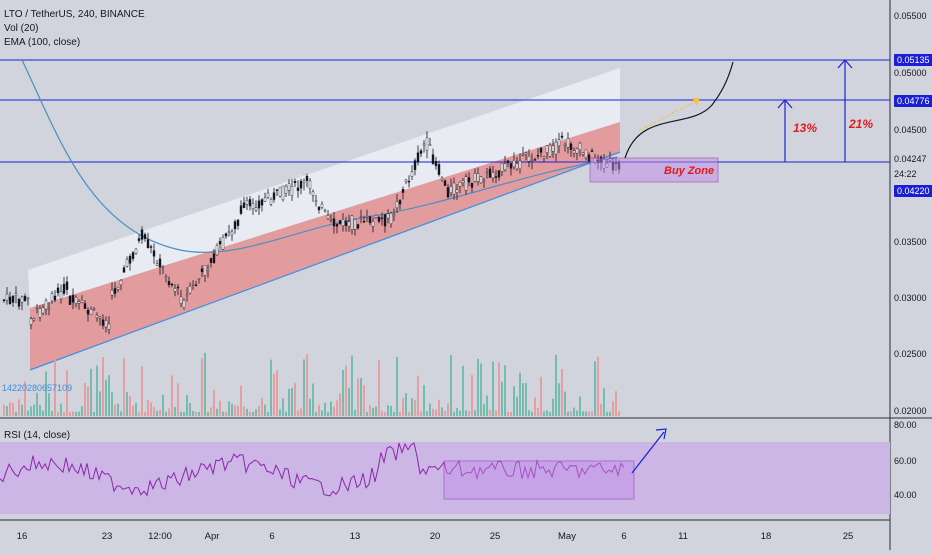  Describe the element at coordinates (661, 434) in the screenshot. I see `rsi-breakout-arrowhead` at that location.